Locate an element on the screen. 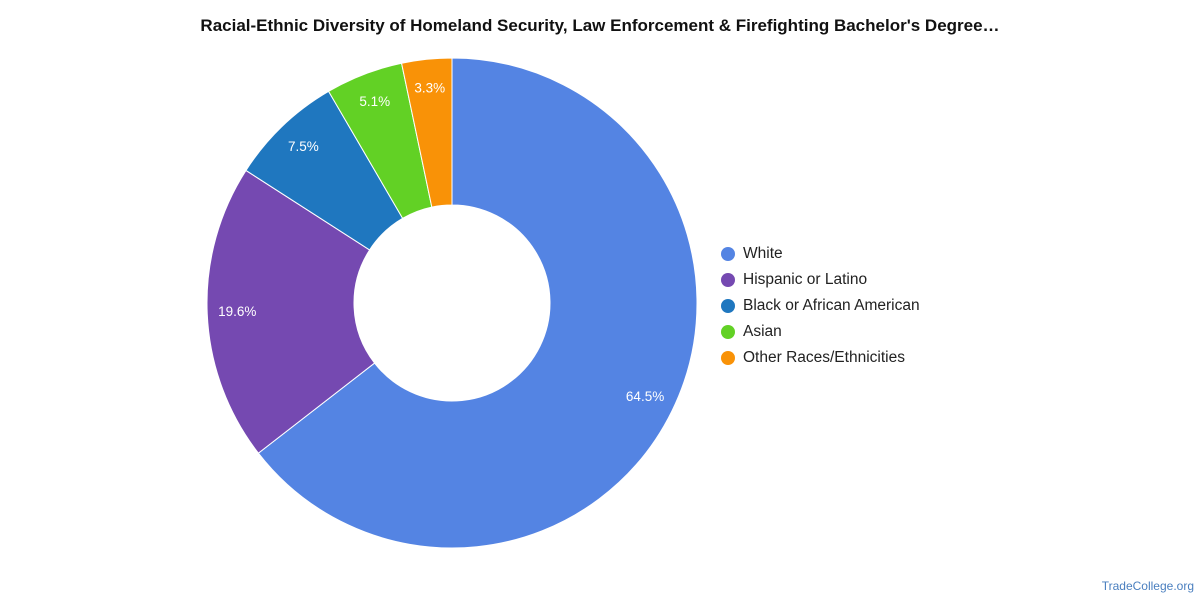 The width and height of the screenshot is (1200, 600). legend-swatch-asian is located at coordinates (728, 332).